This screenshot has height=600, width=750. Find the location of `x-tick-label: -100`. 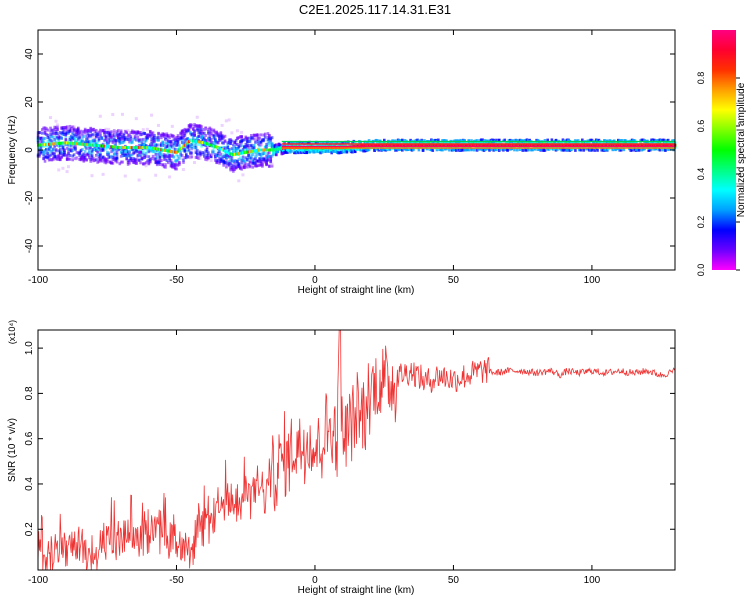

x-tick-label: -100 is located at coordinates (38, 280).